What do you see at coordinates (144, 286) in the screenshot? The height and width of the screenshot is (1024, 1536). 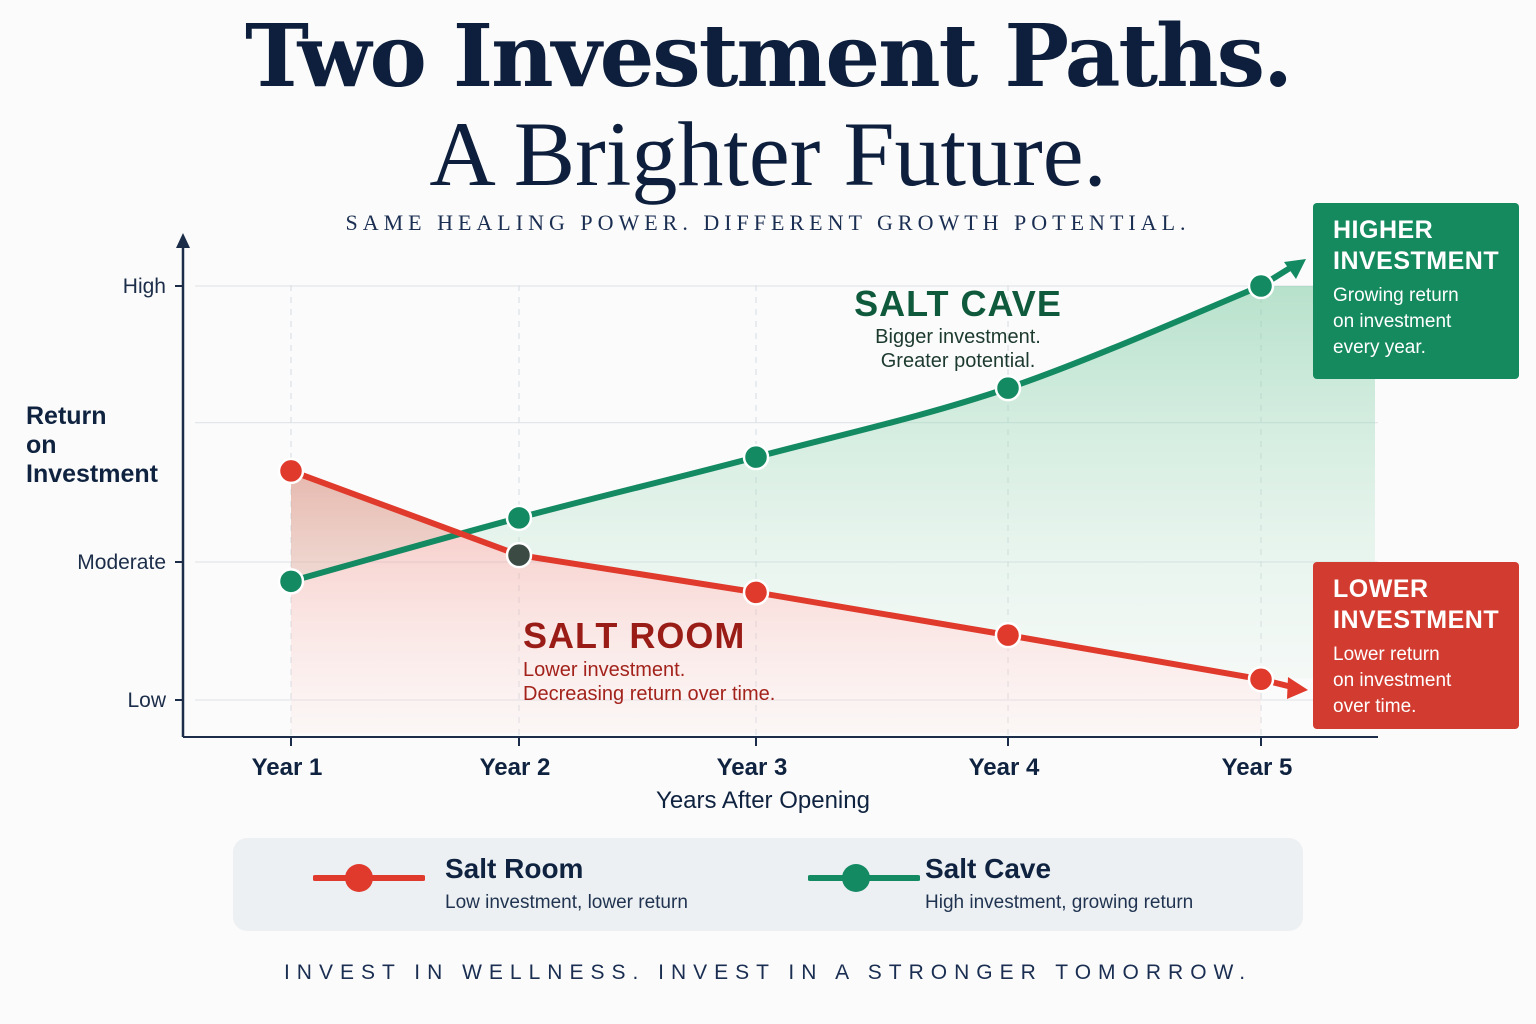 I see `y-tick-label: High` at bounding box center [144, 286].